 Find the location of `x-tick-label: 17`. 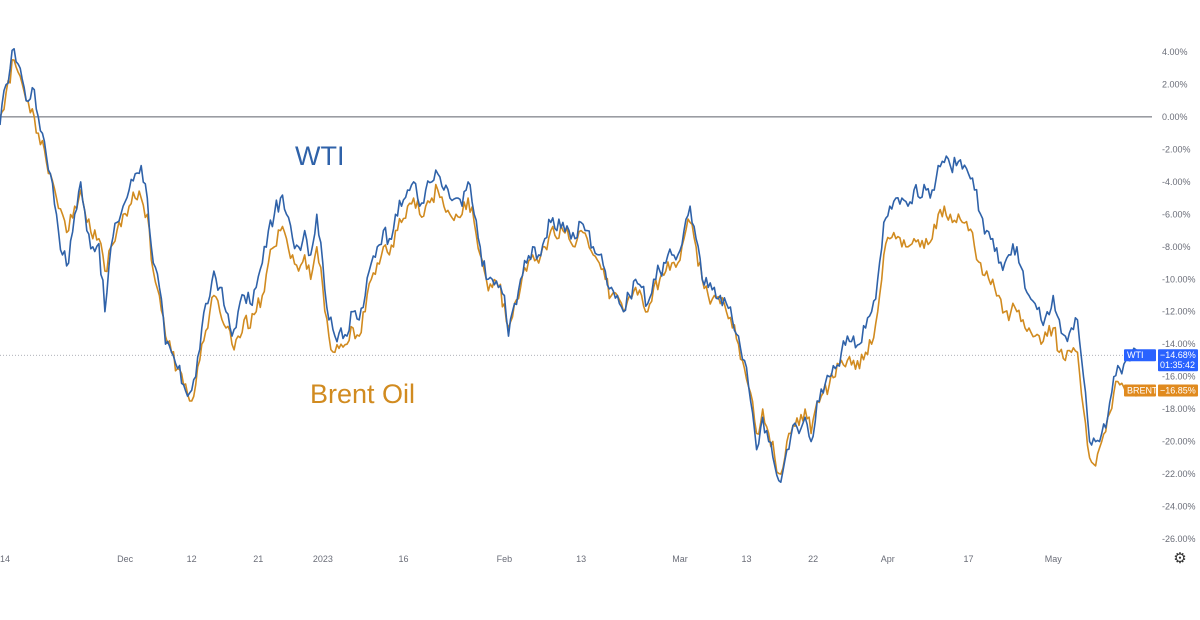

x-tick-label: 17 is located at coordinates (968, 559).